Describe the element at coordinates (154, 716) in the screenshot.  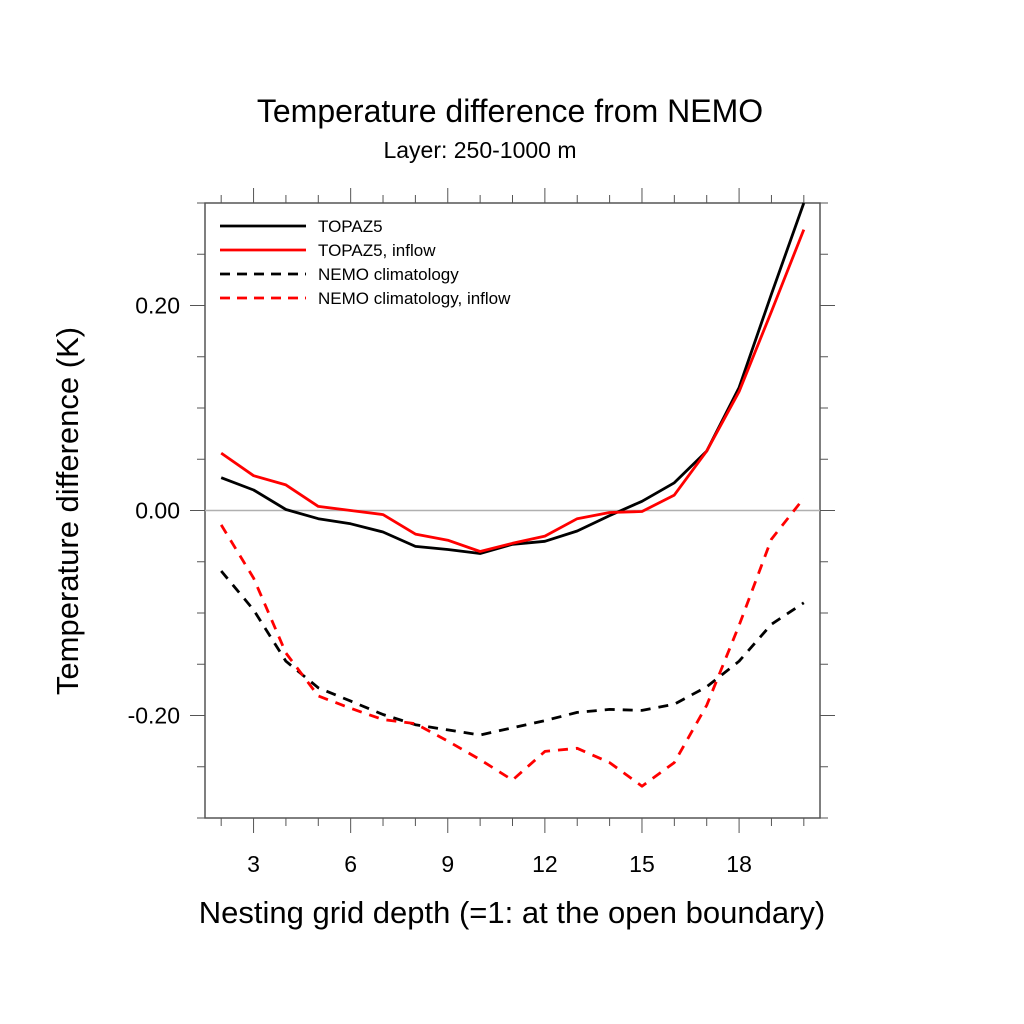
I see `y-tick-label: -0.20` at that location.